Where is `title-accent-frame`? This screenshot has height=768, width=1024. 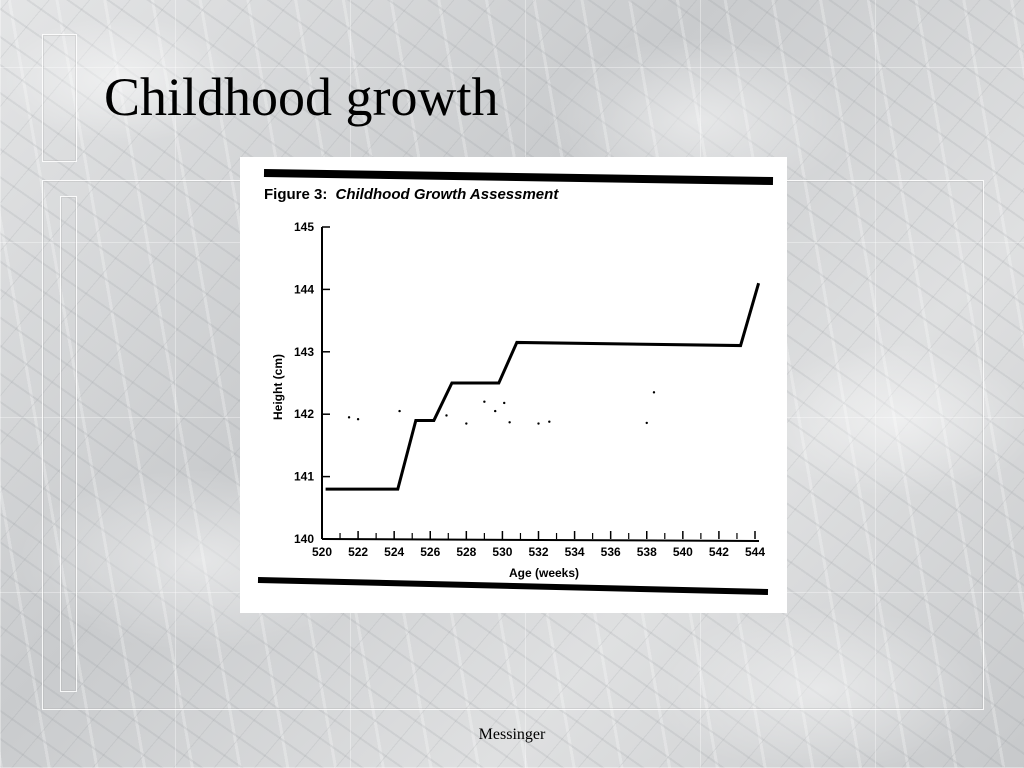
title-accent-frame is located at coordinates (59, 98).